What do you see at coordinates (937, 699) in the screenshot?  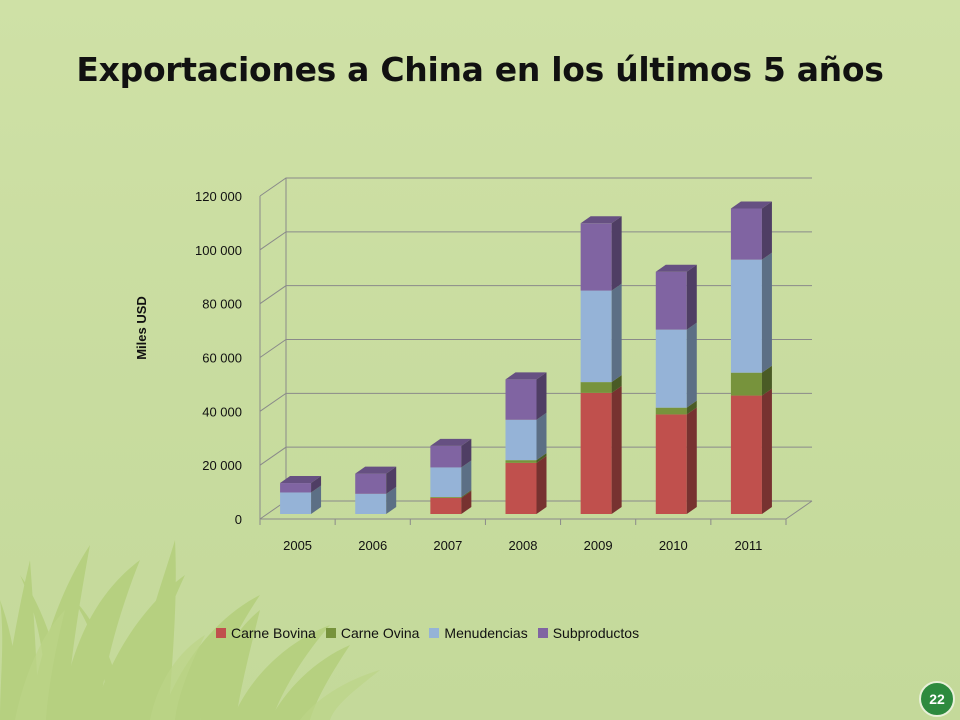 I see `page-number-badge: 22` at bounding box center [937, 699].